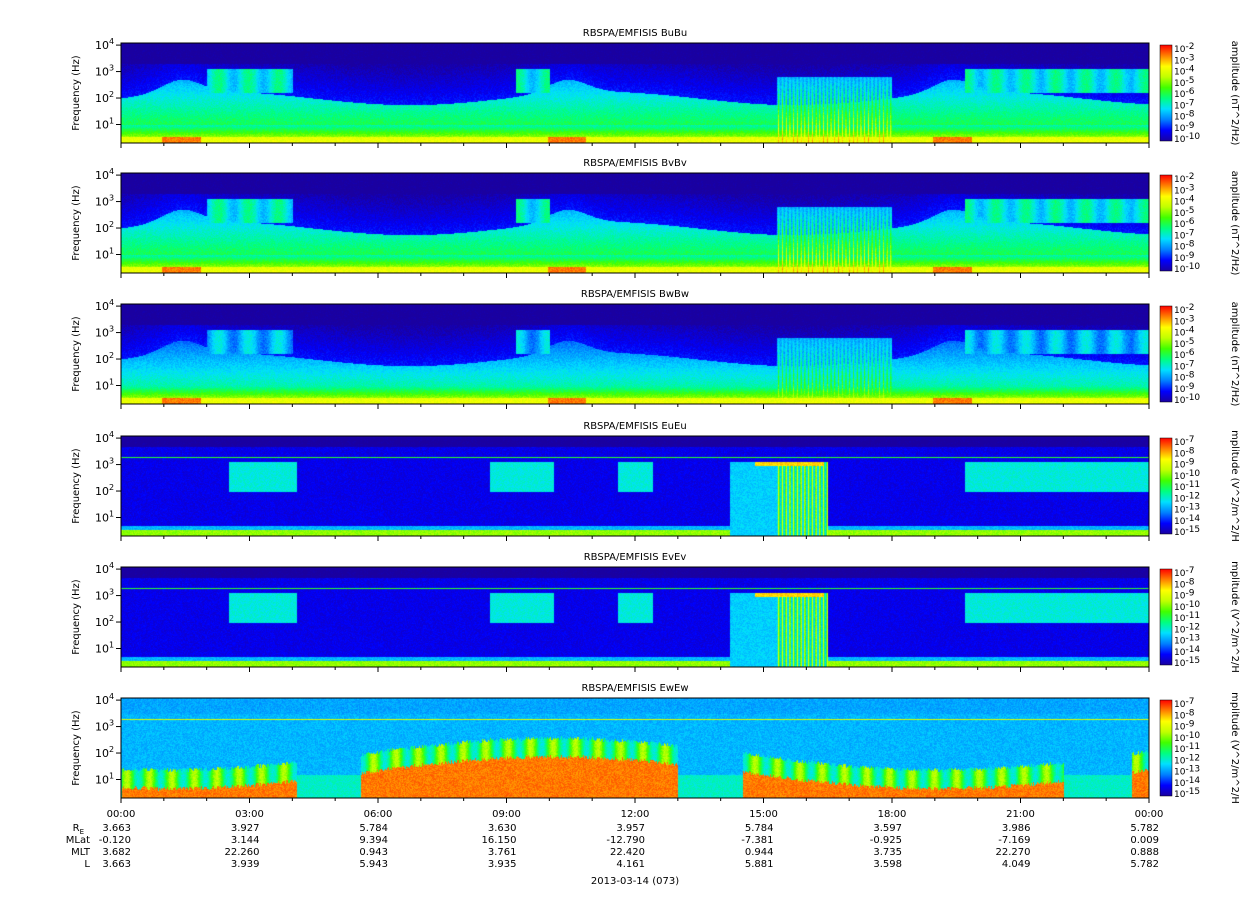  What do you see at coordinates (635, 557) in the screenshot?
I see `panel-title: RBSPA/EMFISIS EvEv` at bounding box center [635, 557].